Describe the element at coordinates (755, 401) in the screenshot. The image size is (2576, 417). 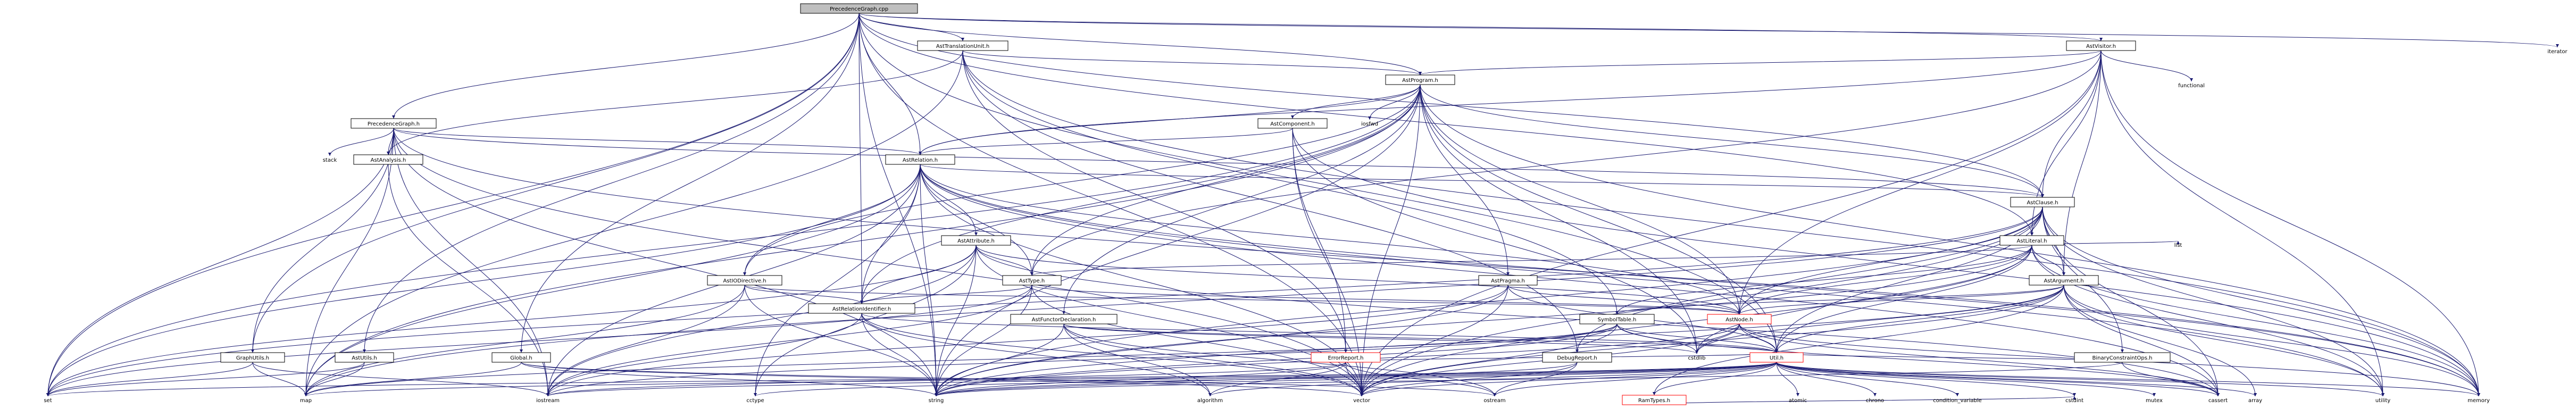
I see `node-cctype: cctype` at that location.